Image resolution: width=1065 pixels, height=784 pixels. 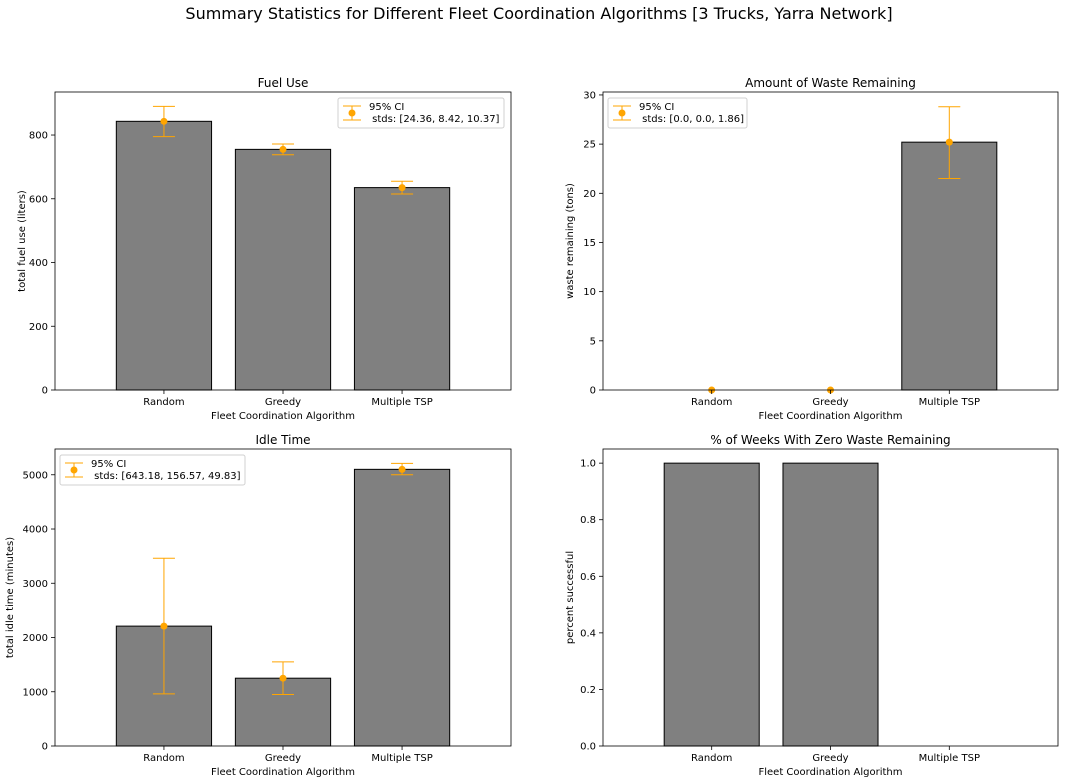 What do you see at coordinates (570, 241) in the screenshot?
I see `y-axis-label: waste remaining (tons)` at bounding box center [570, 241].